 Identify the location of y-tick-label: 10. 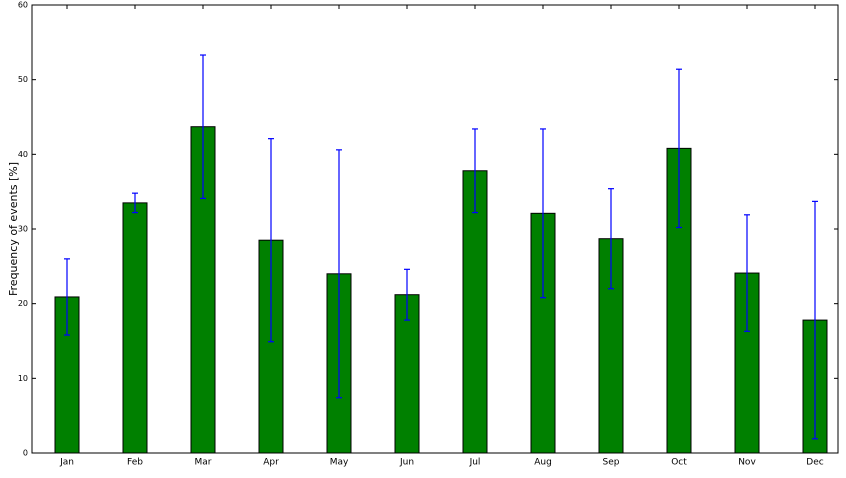
(23, 378).